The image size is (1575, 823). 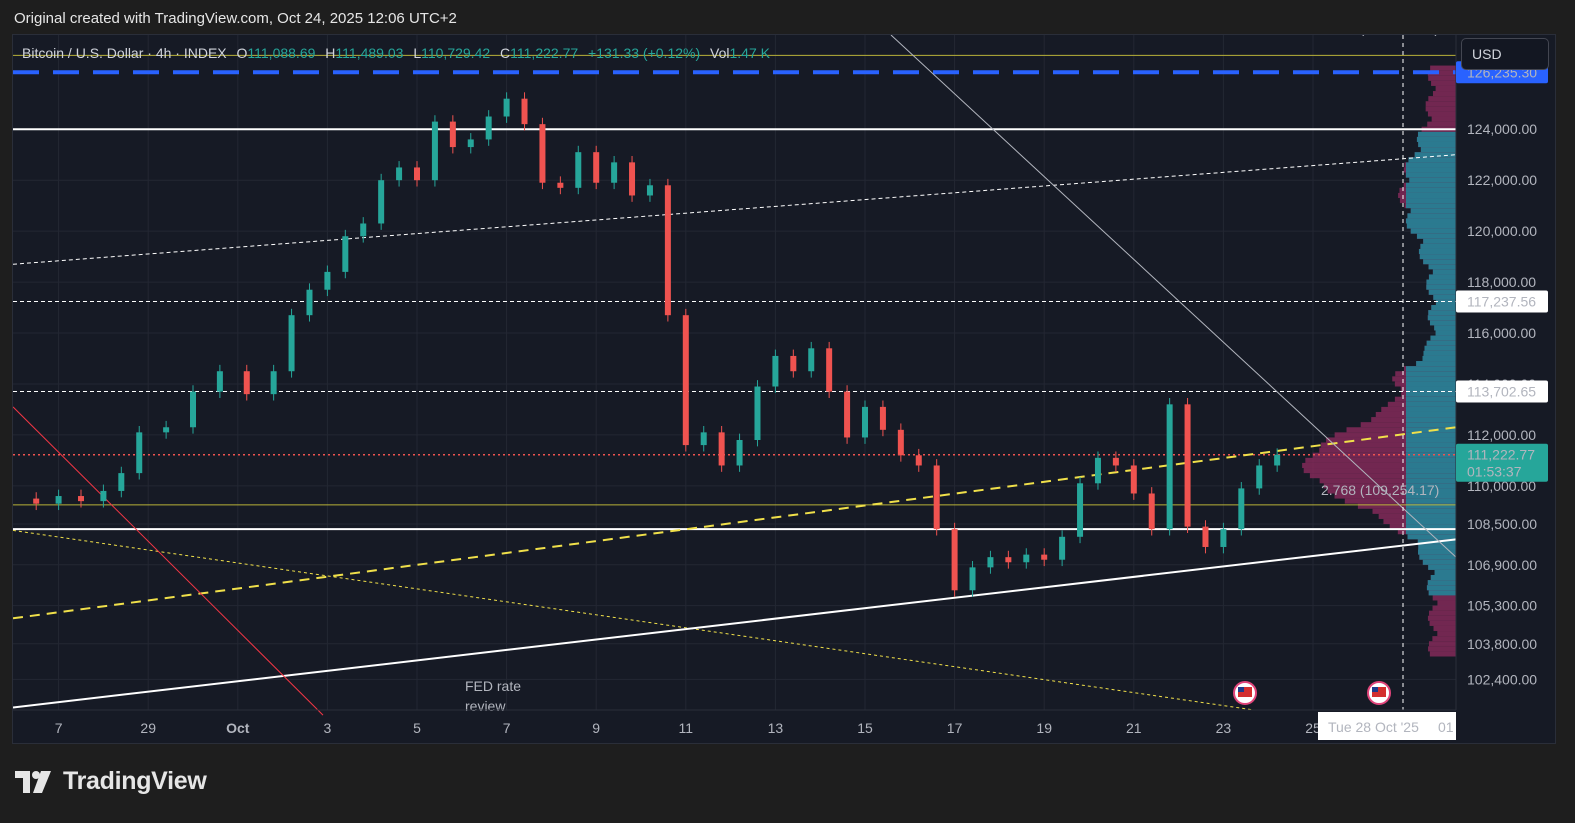 I want to click on volume-profile, so click(x=1379, y=361).